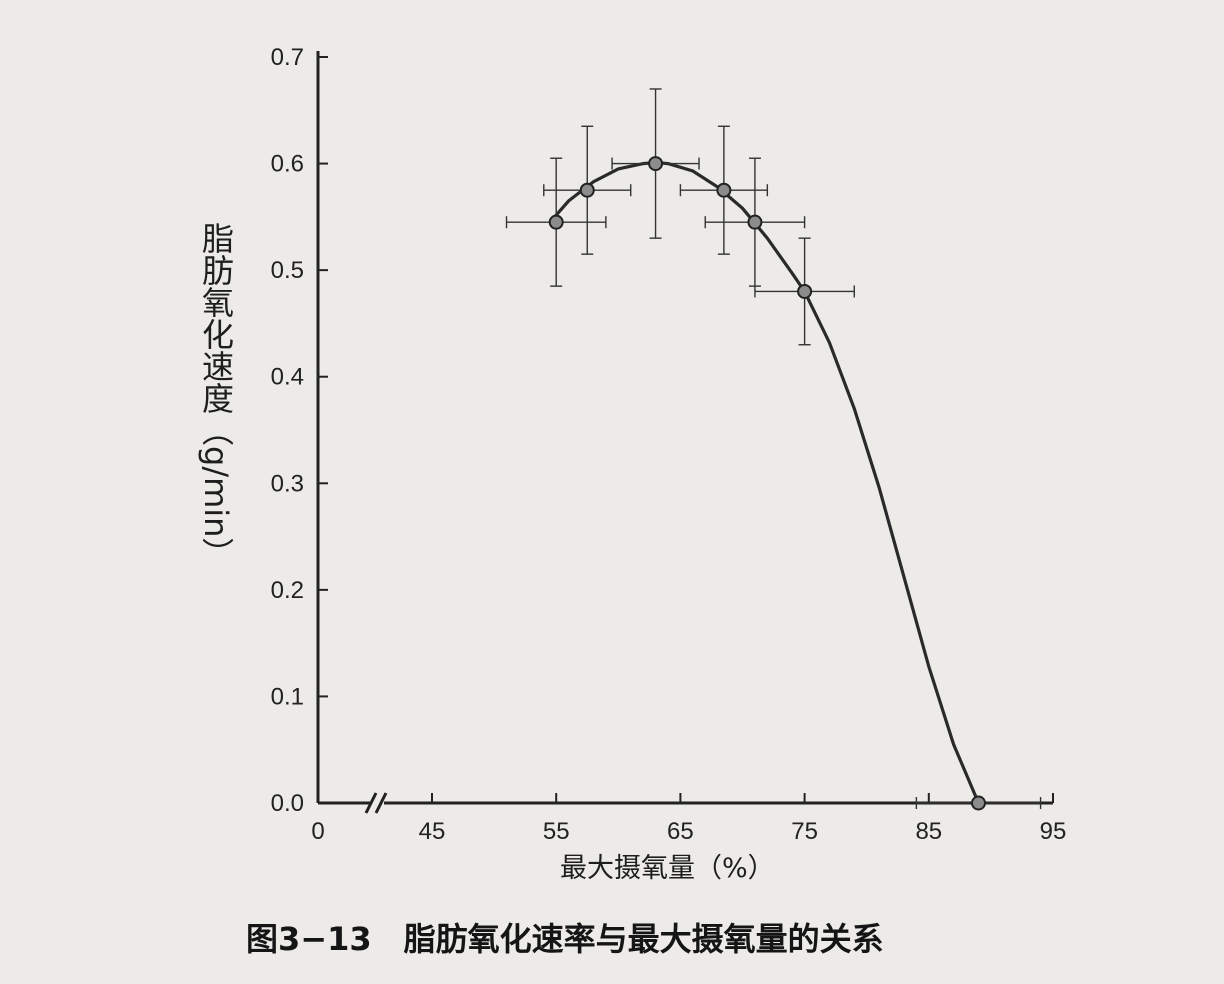 Image resolution: width=1224 pixels, height=984 pixels. I want to click on x-tick-label: 55, so click(556, 831).